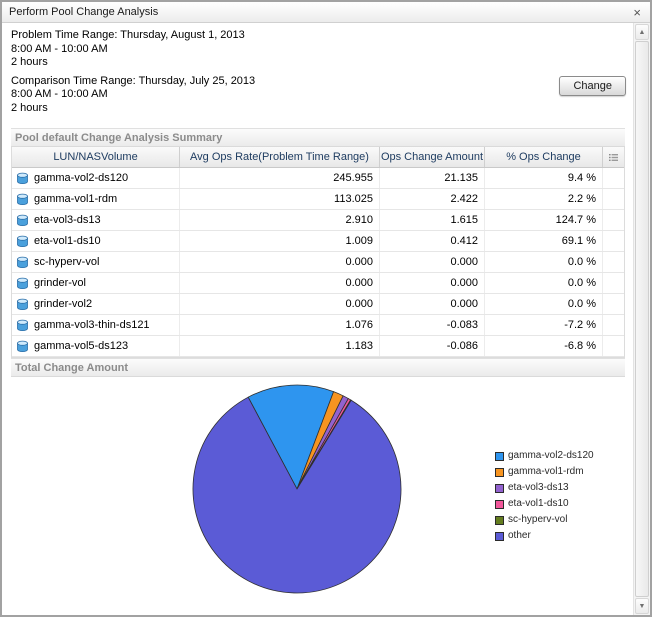 Image resolution: width=652 pixels, height=617 pixels. Describe the element at coordinates (29, 107) in the screenshot. I see `comparison-time-range-duration: 2 hours` at that location.